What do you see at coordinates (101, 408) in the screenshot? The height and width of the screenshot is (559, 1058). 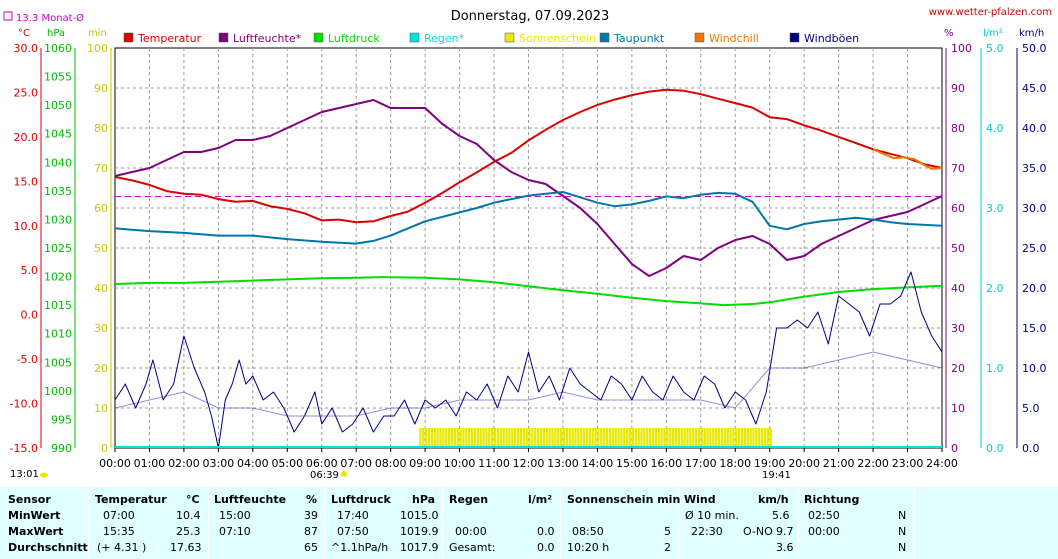 I see `tick-sun_min: 10` at bounding box center [101, 408].